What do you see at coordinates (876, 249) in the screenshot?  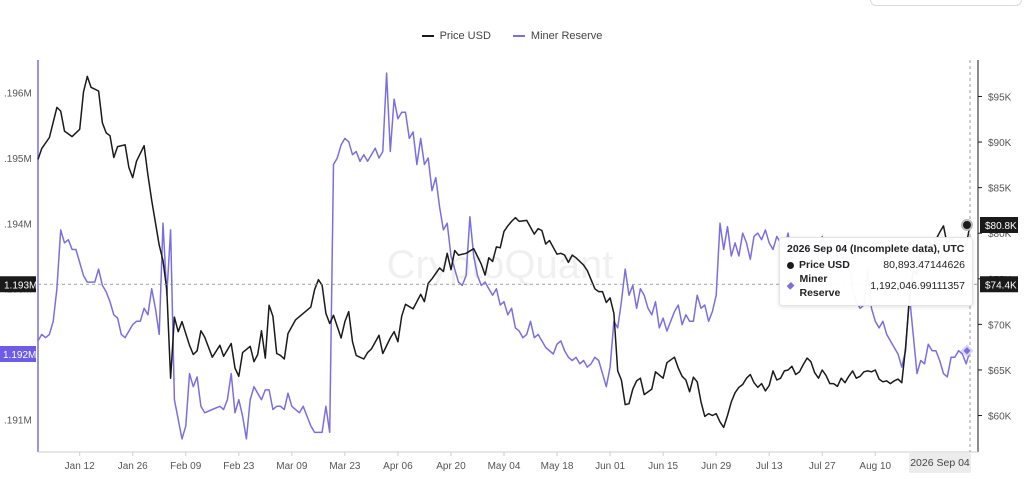 I see `tooltip-title: 2026 Sep 04 (Incomplete data), UTC` at bounding box center [876, 249].